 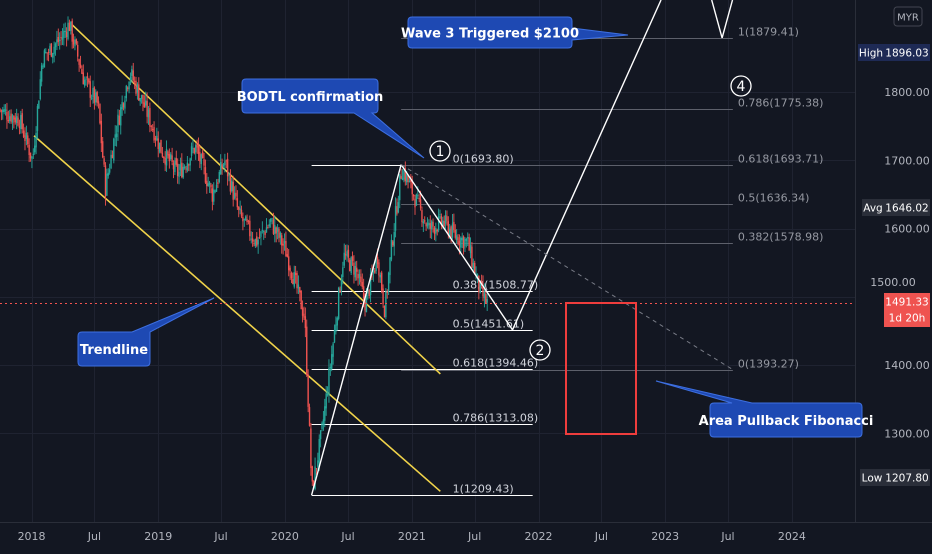 What do you see at coordinates (907, 229) in the screenshot?
I see `price-tick-label: 1600.00` at bounding box center [907, 229].